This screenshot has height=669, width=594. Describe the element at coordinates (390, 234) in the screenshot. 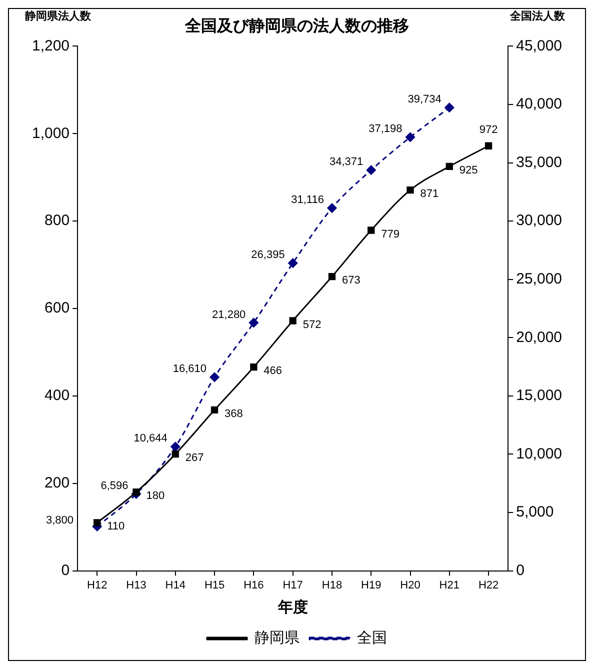

I see `data-label: 779` at that location.